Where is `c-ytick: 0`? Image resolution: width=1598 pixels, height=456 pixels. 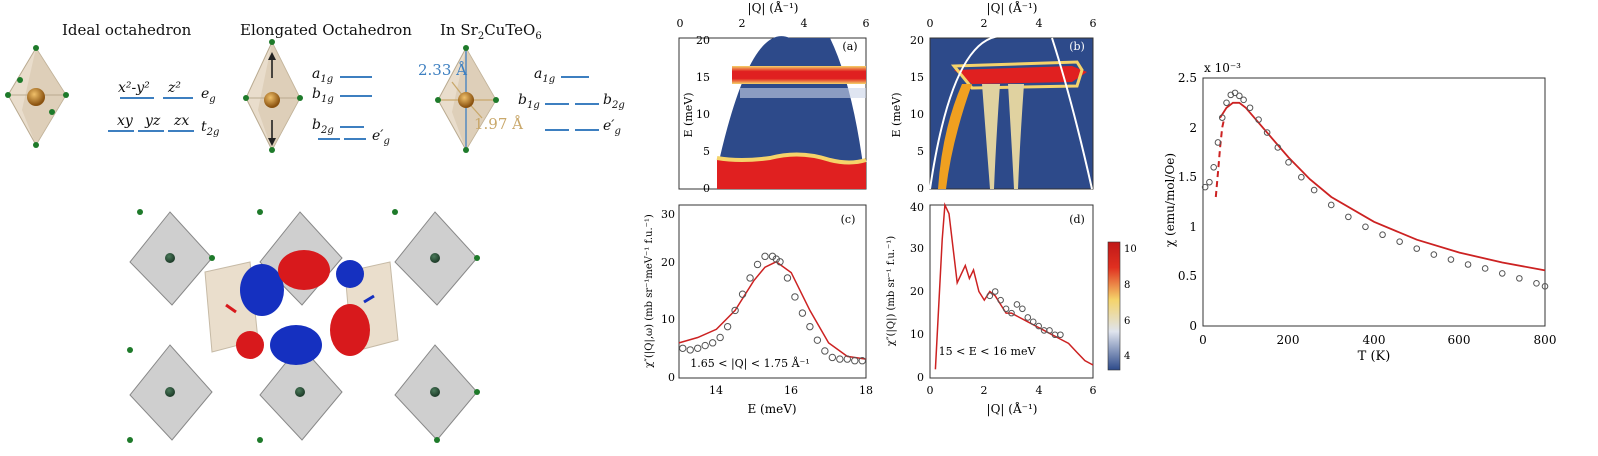 c-ytick: 0 is located at coordinates (671, 377).